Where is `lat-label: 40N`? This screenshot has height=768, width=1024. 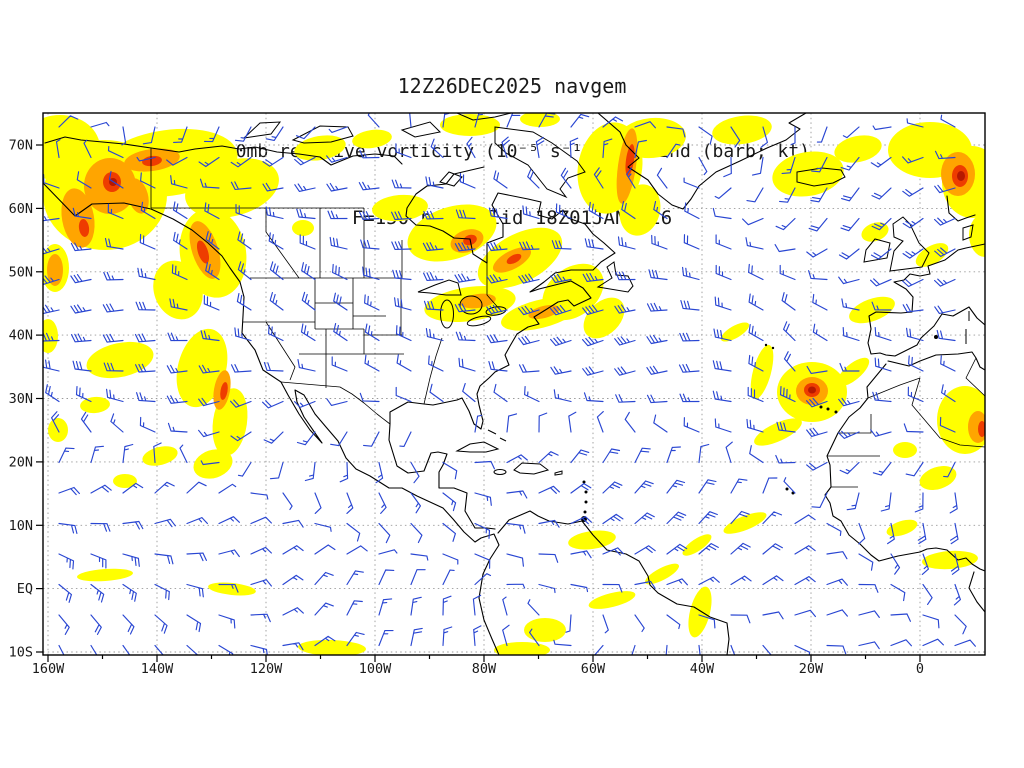 lat-label: 40N is located at coordinates (21, 336).